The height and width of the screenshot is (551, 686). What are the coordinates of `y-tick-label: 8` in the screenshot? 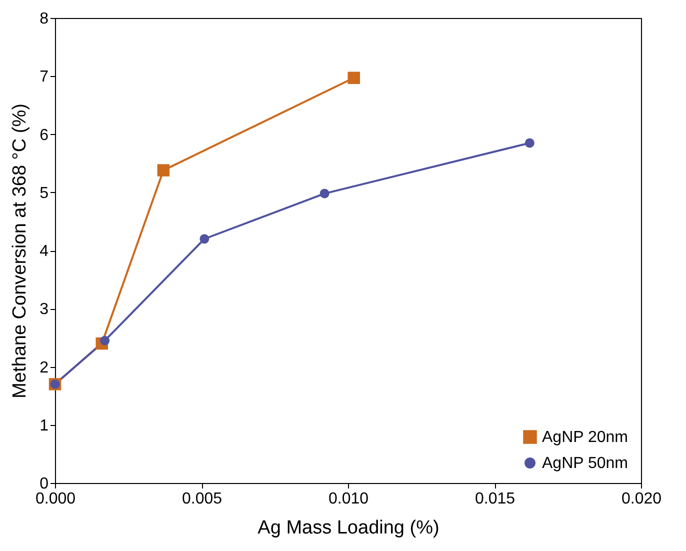 It's located at (44, 19).